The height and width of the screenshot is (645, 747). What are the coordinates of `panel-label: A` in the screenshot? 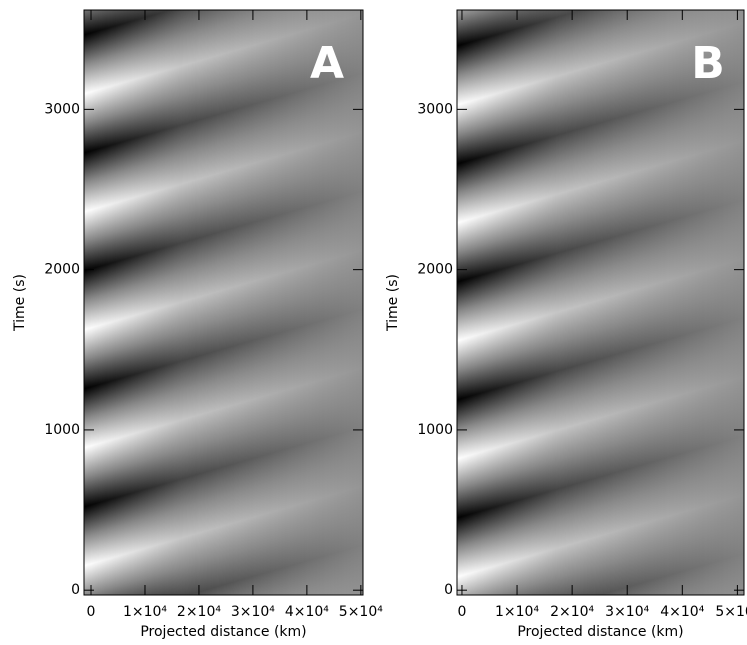 It's located at (327, 63).